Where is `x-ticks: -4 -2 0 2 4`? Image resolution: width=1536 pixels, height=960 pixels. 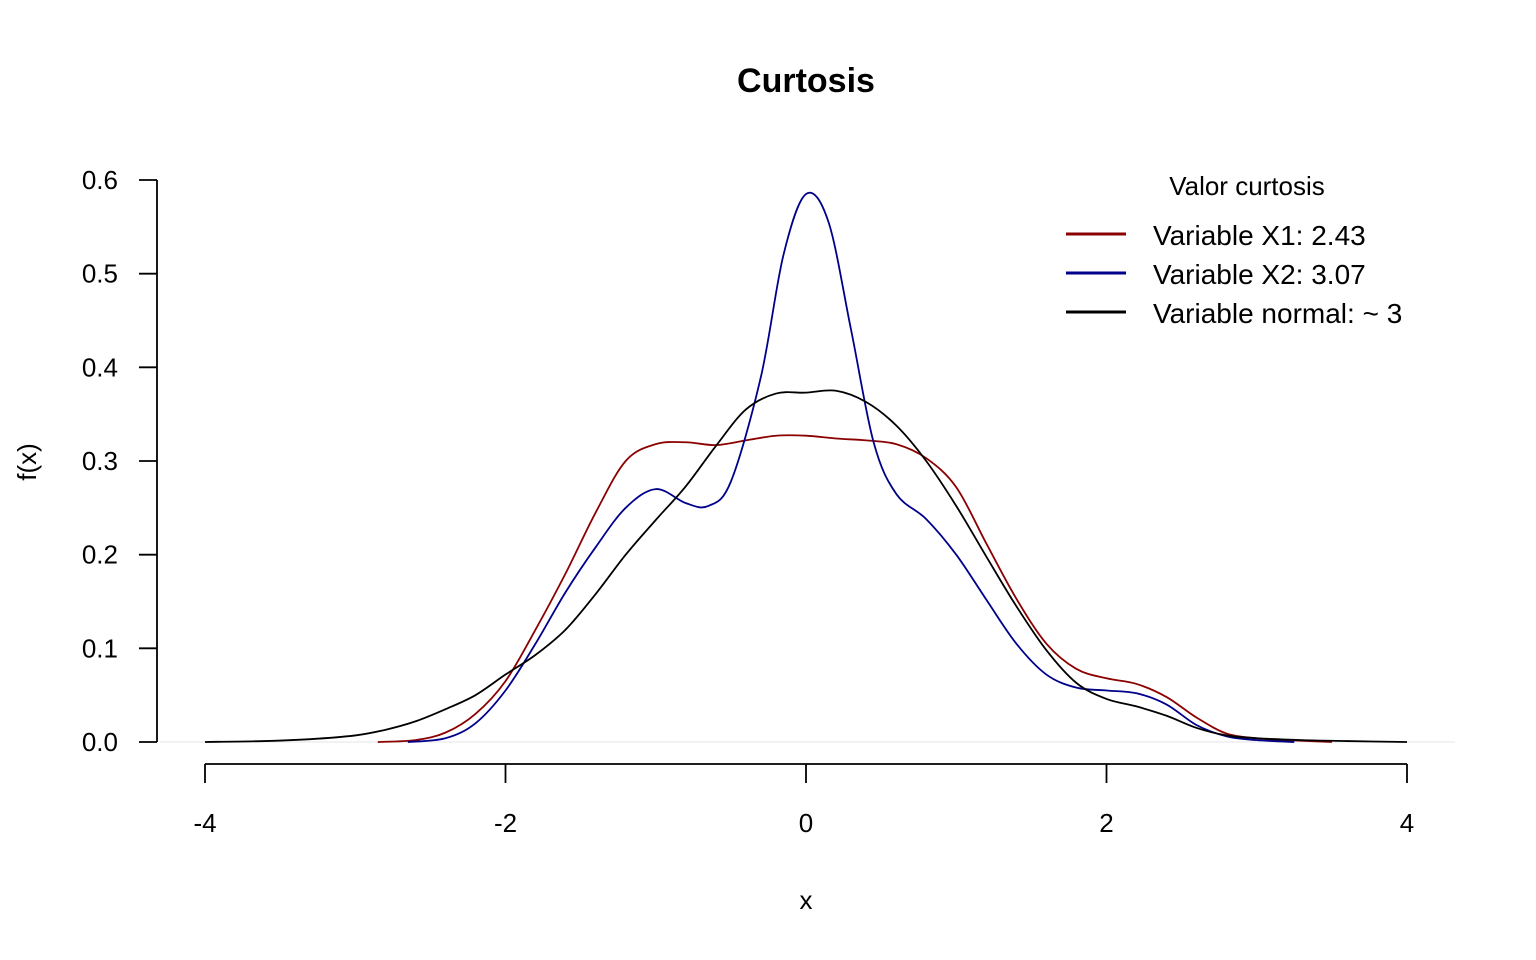
x-ticks: -4 -2 0 2 4 is located at coordinates (803, 801).